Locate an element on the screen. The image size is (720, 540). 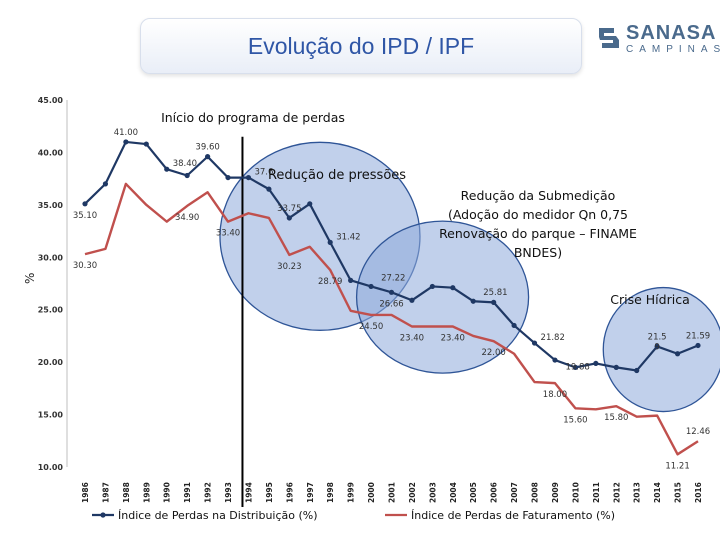
x-tick-label: 1997 is located at coordinates (310, 492).